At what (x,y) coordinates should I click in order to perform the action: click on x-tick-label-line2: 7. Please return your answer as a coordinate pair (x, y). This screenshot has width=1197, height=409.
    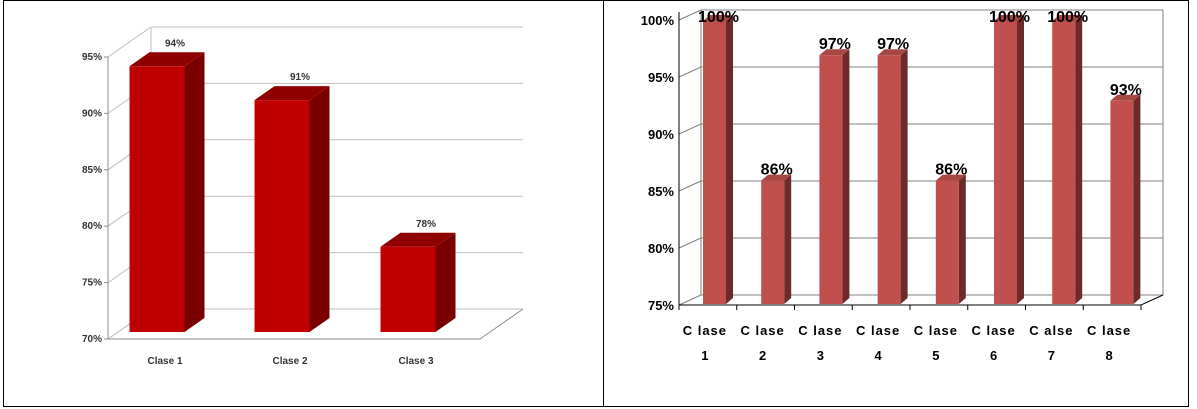
    Looking at the image, I should click on (1051, 355).